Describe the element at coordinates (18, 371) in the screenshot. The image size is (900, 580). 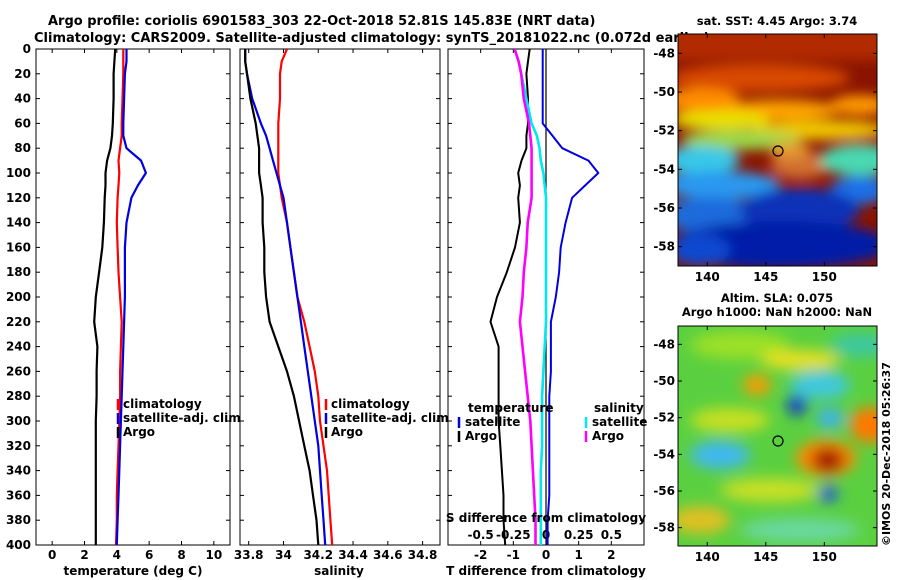
I see `y-tick-label: 260` at that location.